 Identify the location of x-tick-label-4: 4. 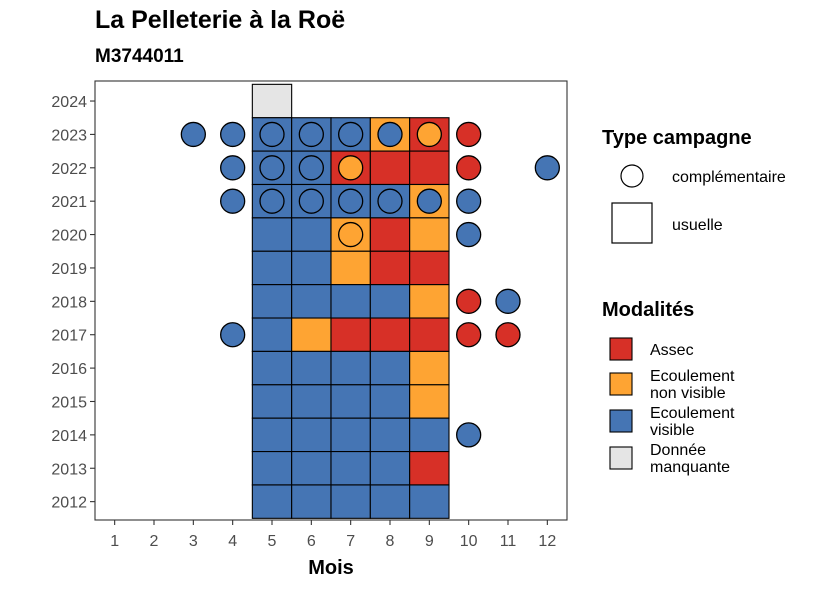
(232, 541).